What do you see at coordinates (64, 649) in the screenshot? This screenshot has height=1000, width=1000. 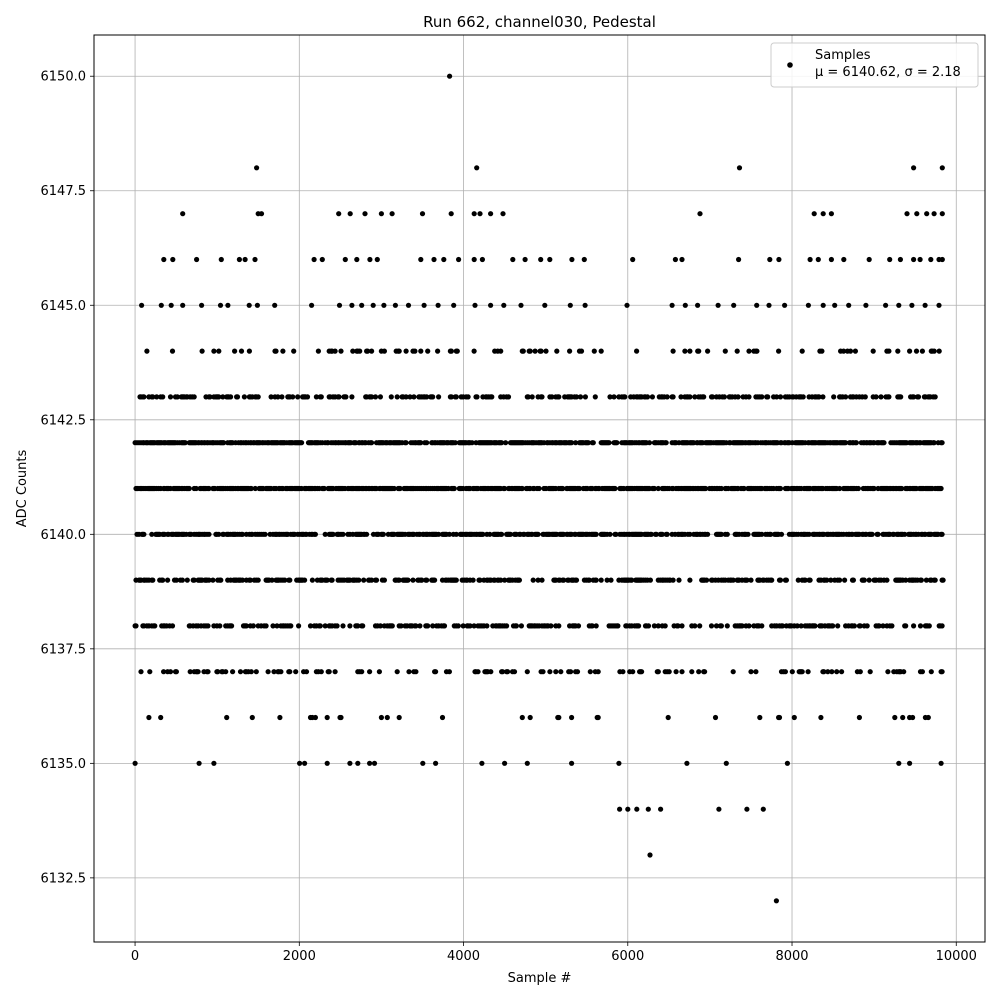 I see `y-tick-label: 6137.5` at bounding box center [64, 649].